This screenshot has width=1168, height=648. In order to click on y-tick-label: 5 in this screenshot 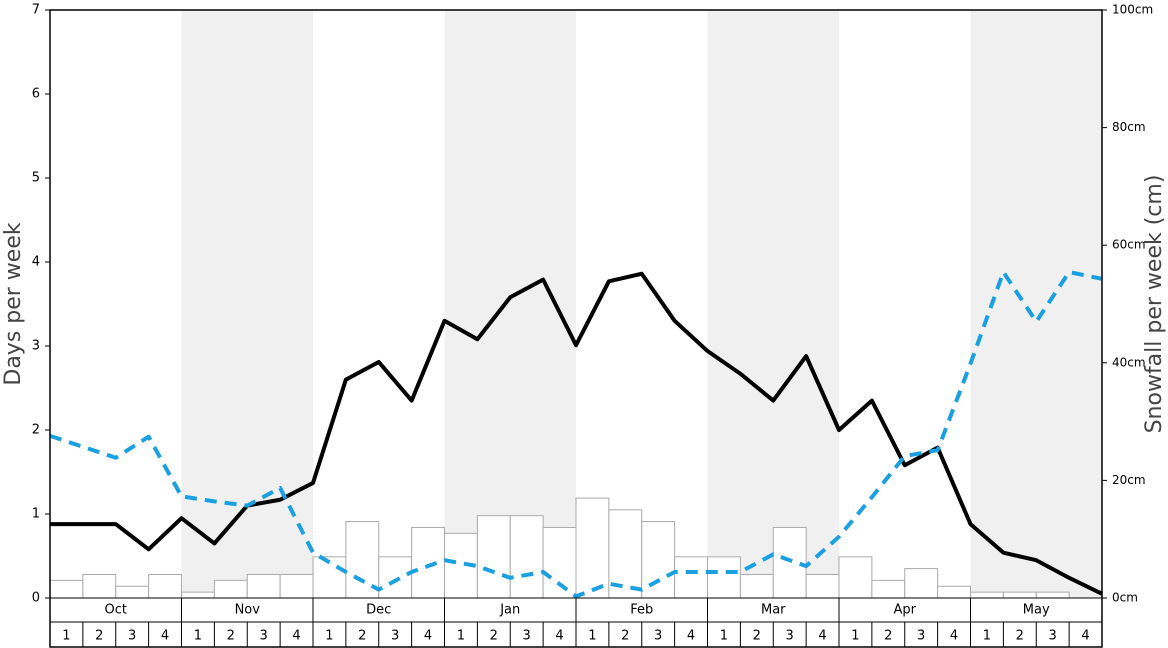, I will do `click(36, 178)`.